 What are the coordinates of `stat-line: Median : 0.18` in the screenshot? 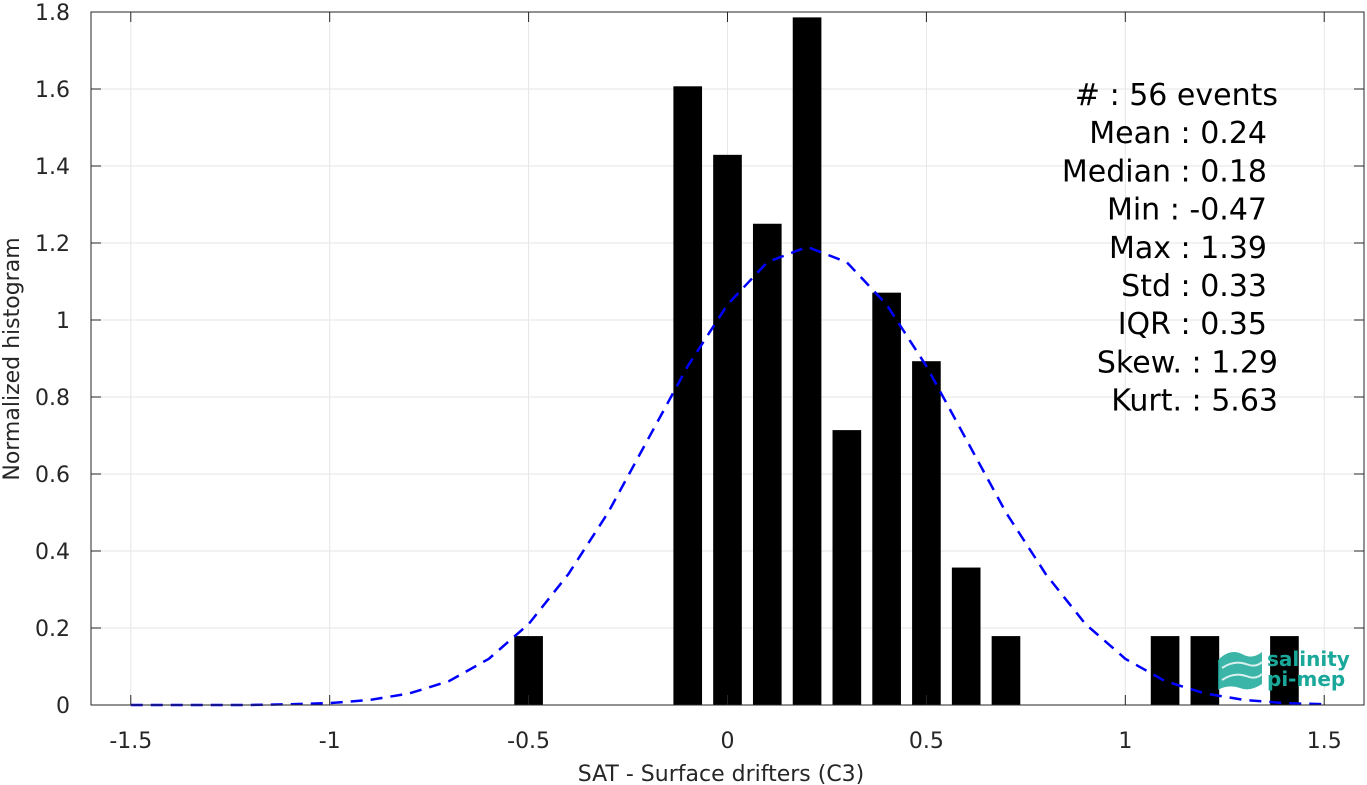 It's located at (1164, 171).